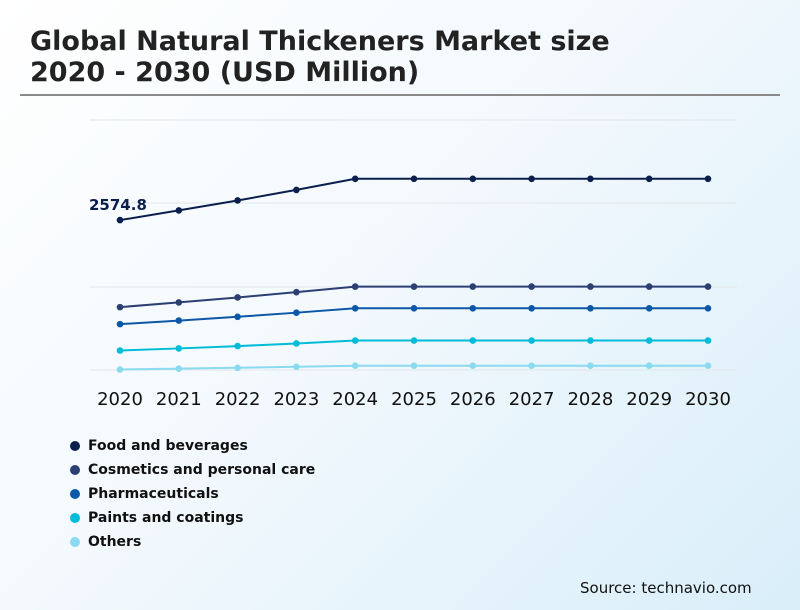 This screenshot has height=610, width=800. Describe the element at coordinates (120, 350) in the screenshot. I see `data-point-s4-2020` at that location.